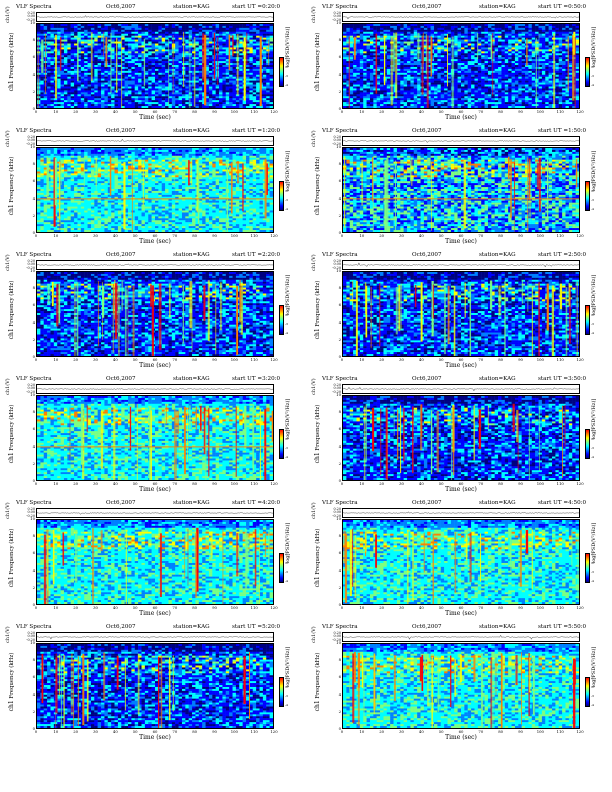 The width and height of the screenshot is (612, 792). Describe the element at coordinates (594, 692) in the screenshot. I see `colorbar-ticks: -1 -2 -3 -4` at that location.